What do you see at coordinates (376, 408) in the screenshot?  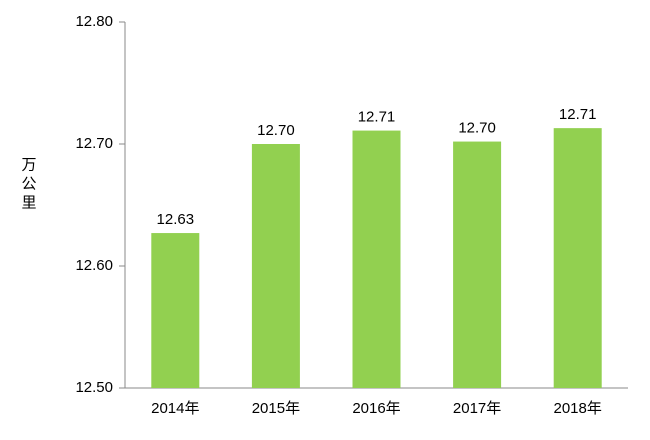 I see `x-tick-label: 2016年` at bounding box center [376, 408].